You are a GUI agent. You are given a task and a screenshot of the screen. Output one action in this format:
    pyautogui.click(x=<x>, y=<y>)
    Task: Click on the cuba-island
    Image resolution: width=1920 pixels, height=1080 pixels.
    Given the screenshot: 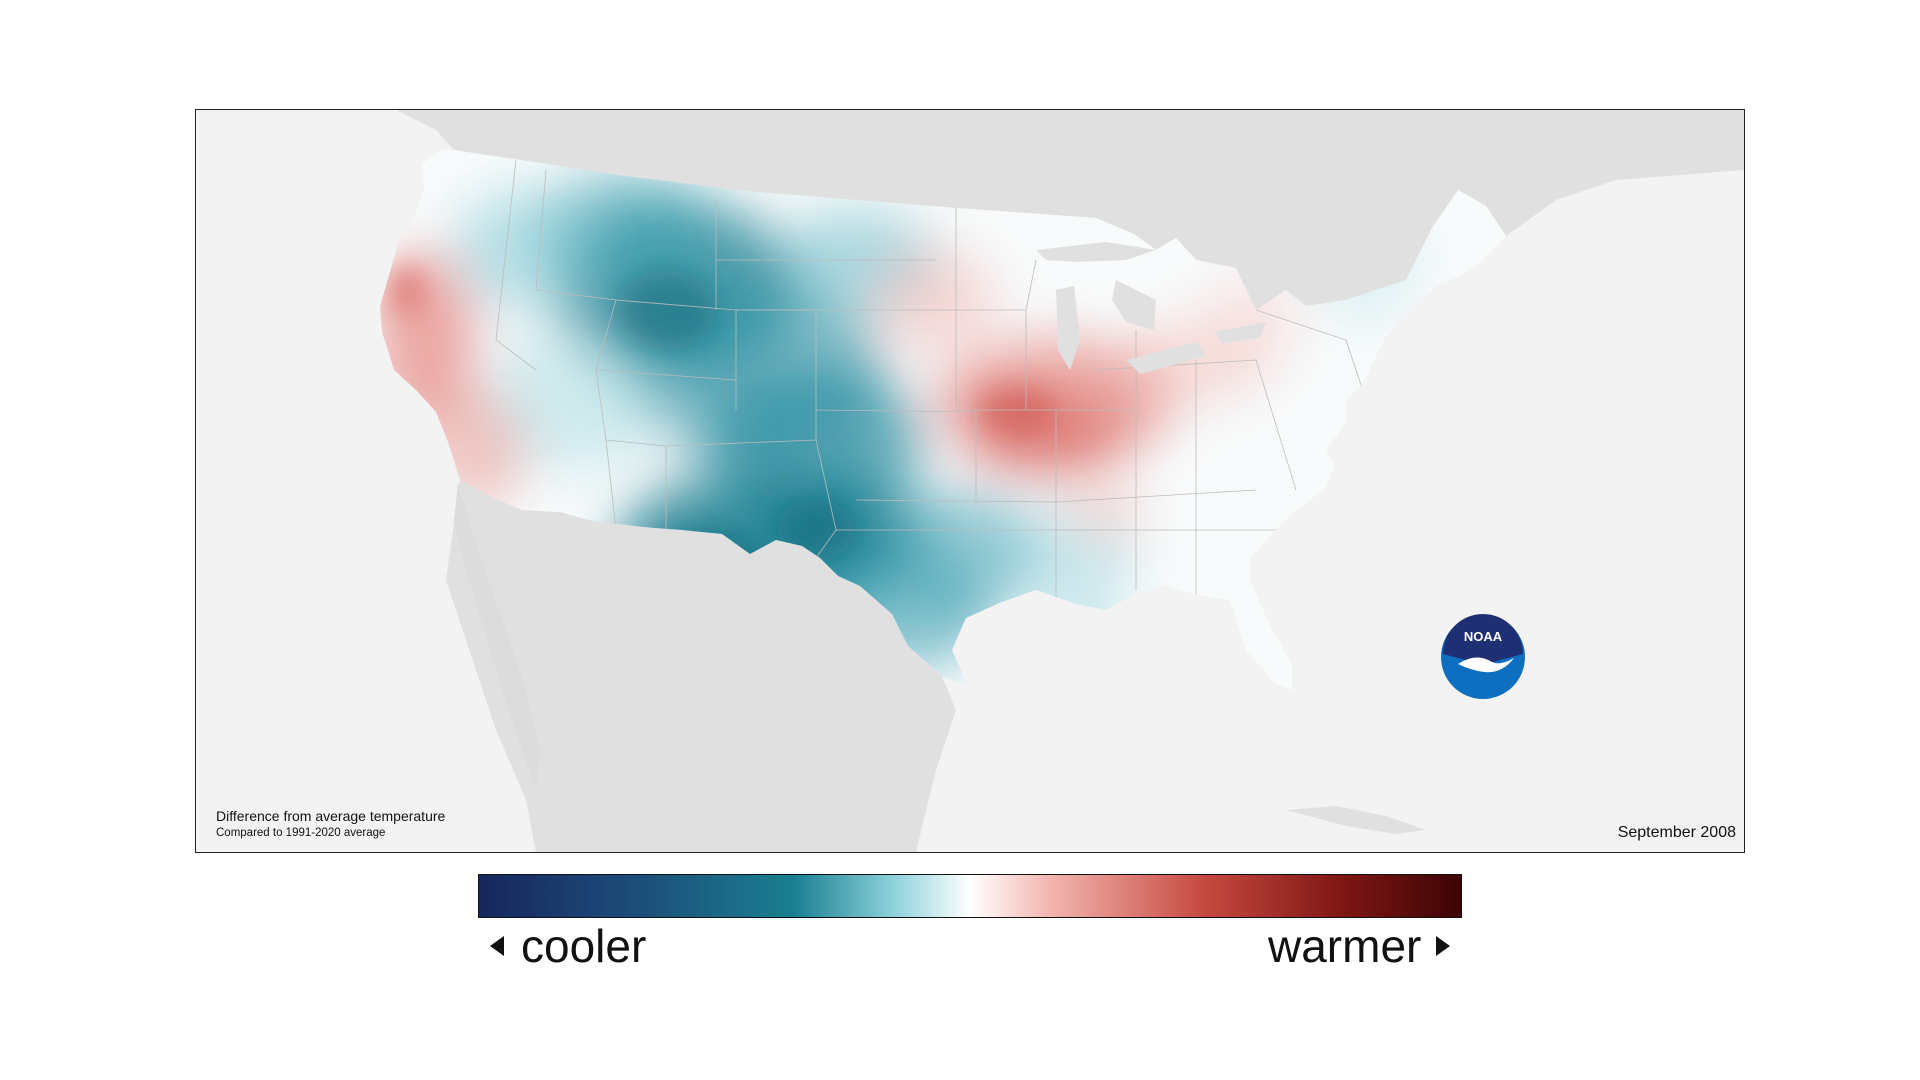 What is the action you would take?
    pyautogui.click(x=1356, y=820)
    